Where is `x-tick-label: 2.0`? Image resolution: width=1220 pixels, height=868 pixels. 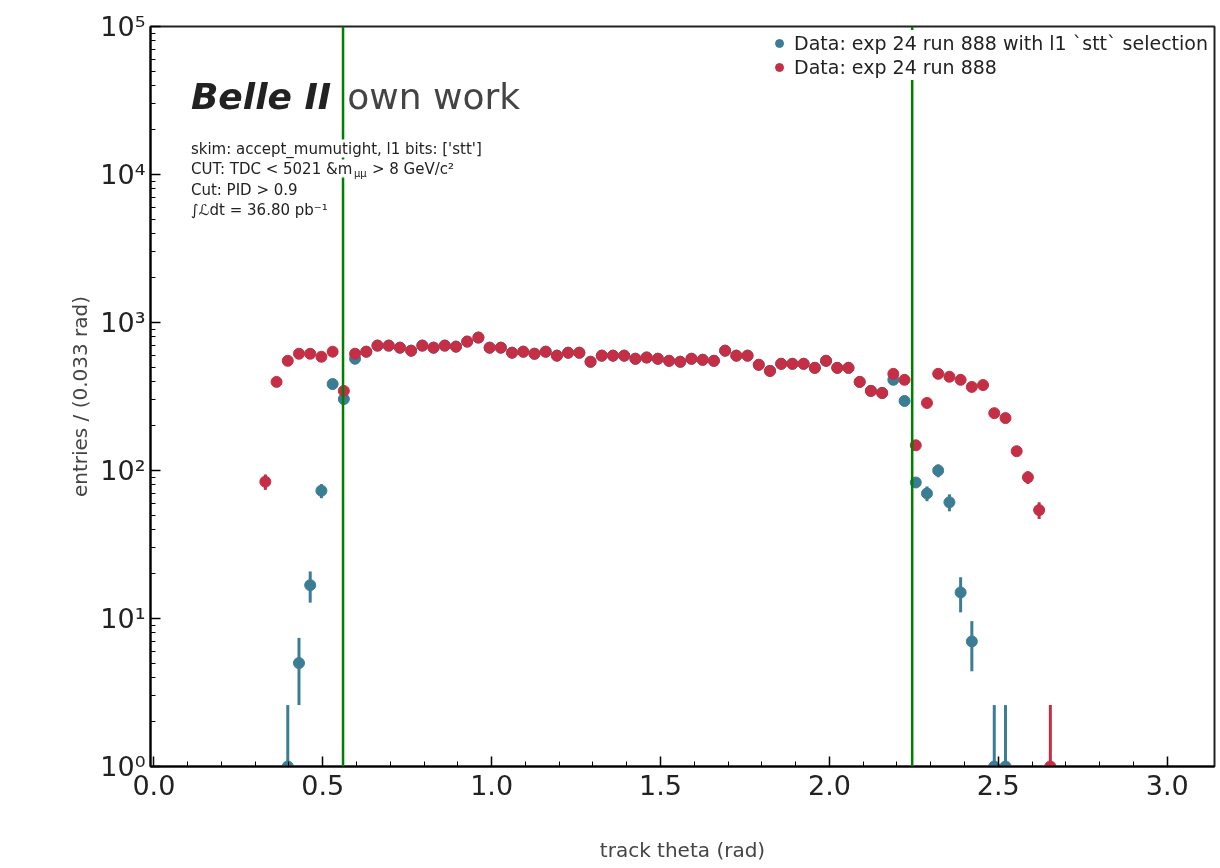
x-tick-label: 2.0 is located at coordinates (829, 785).